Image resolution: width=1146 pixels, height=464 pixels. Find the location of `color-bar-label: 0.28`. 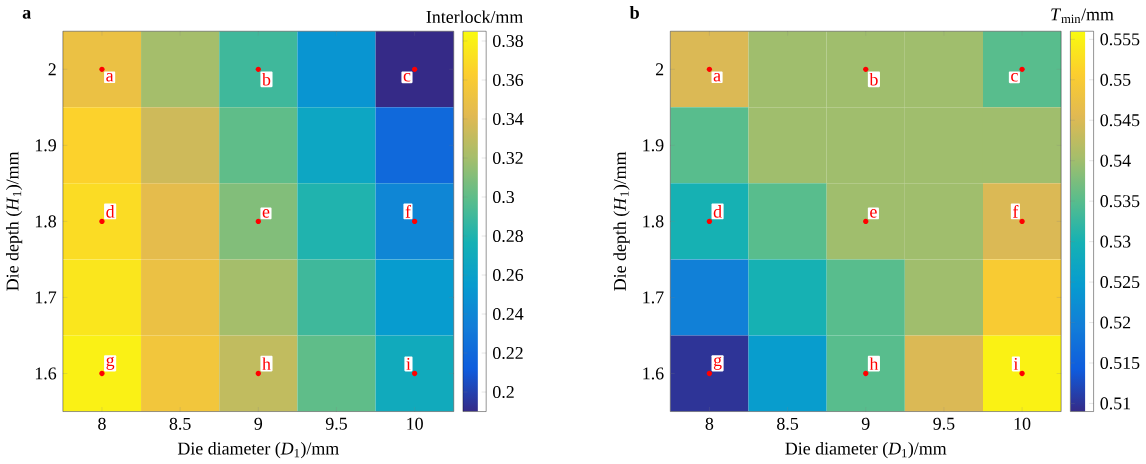

color-bar-label: 0.28 is located at coordinates (508, 235).